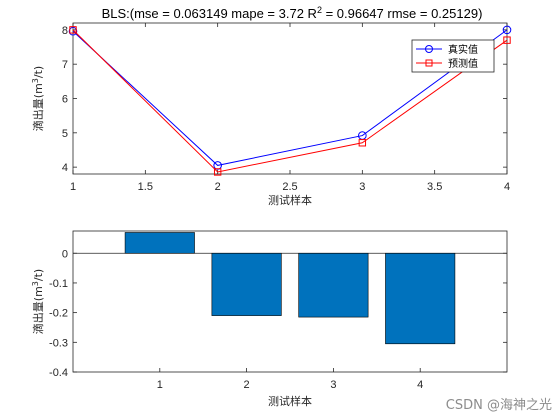 The height and width of the screenshot is (420, 560). Describe the element at coordinates (429, 49) in the screenshot. I see `legend-marker-circle` at that location.